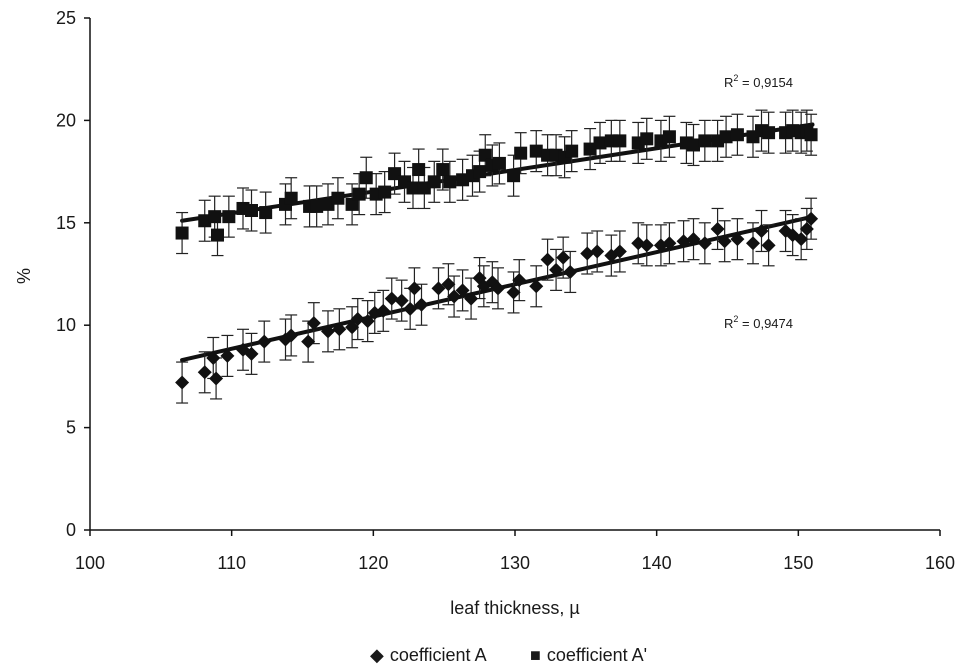  What do you see at coordinates (66, 325) in the screenshot?
I see `y-tick-label: 10` at bounding box center [66, 325].